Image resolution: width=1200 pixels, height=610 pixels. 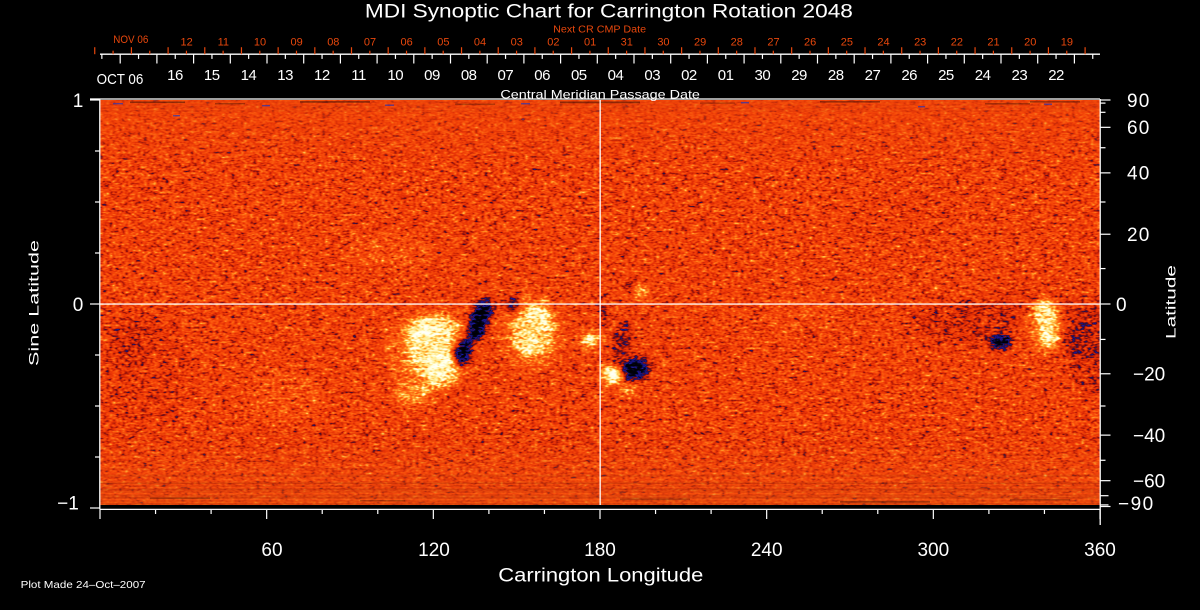 What do you see at coordinates (600, 550) in the screenshot?
I see `svg-text: 180` at bounding box center [600, 550].